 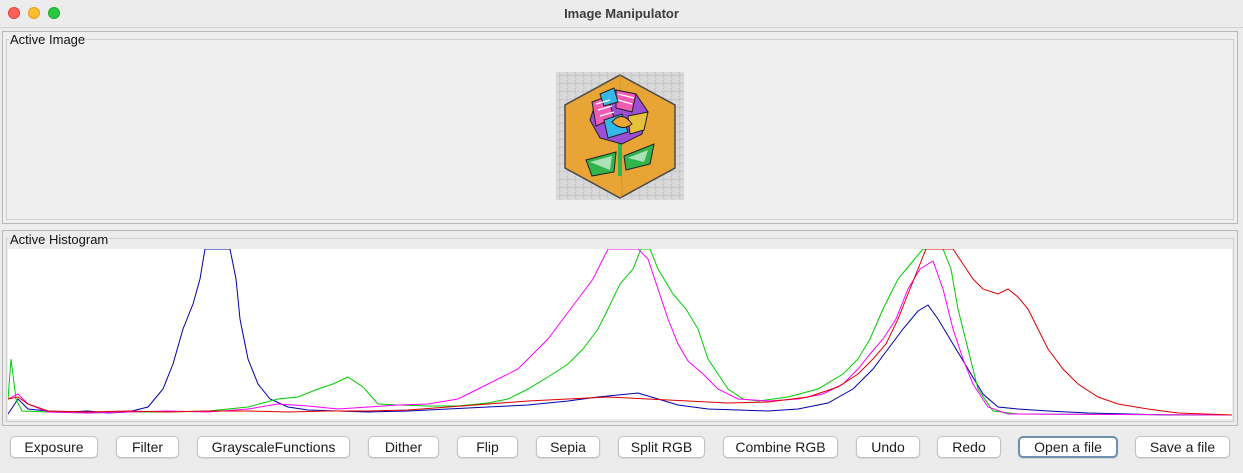 I want to click on exposure-button: Exposure, so click(x=54, y=447).